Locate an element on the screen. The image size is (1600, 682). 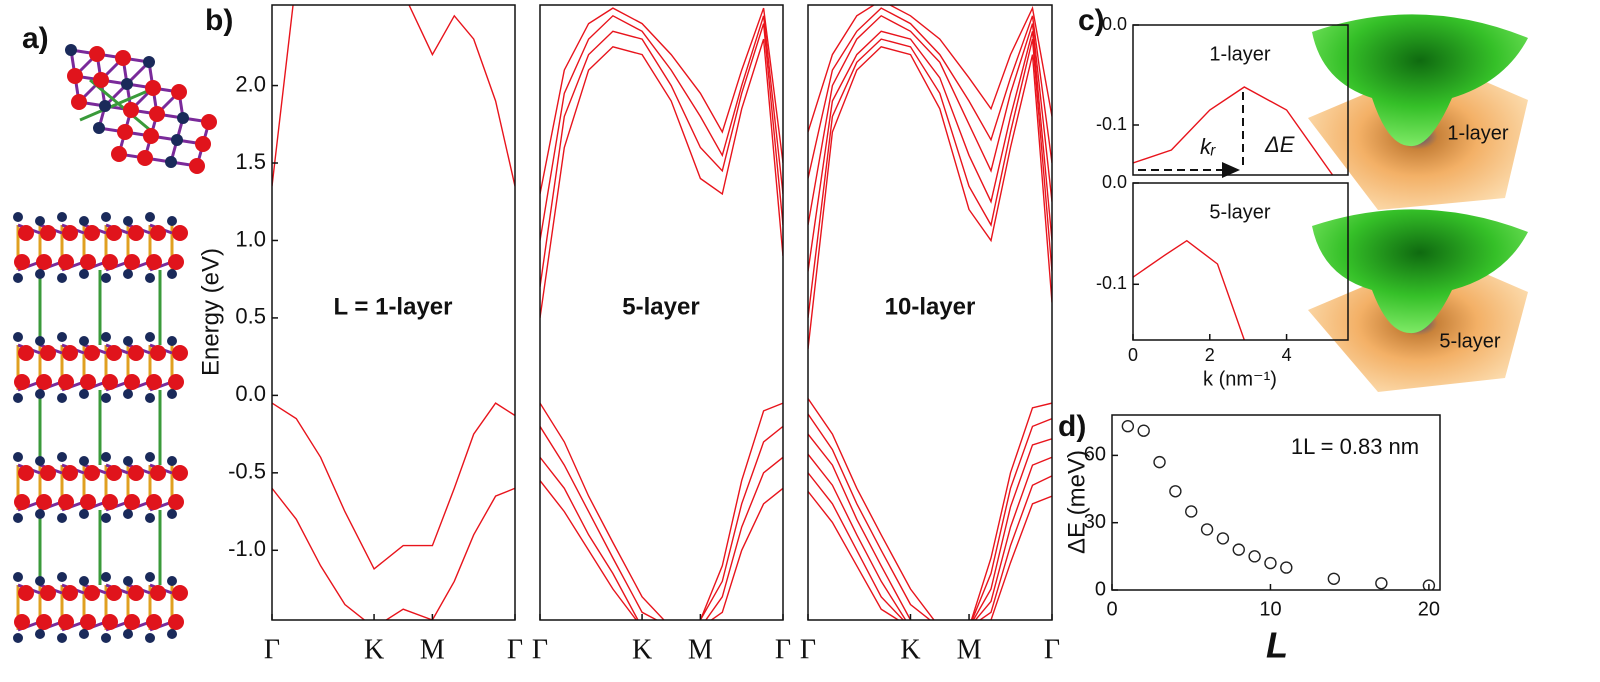
y-axis-label: ΔE (meV) is located at coordinates (1076, 502).